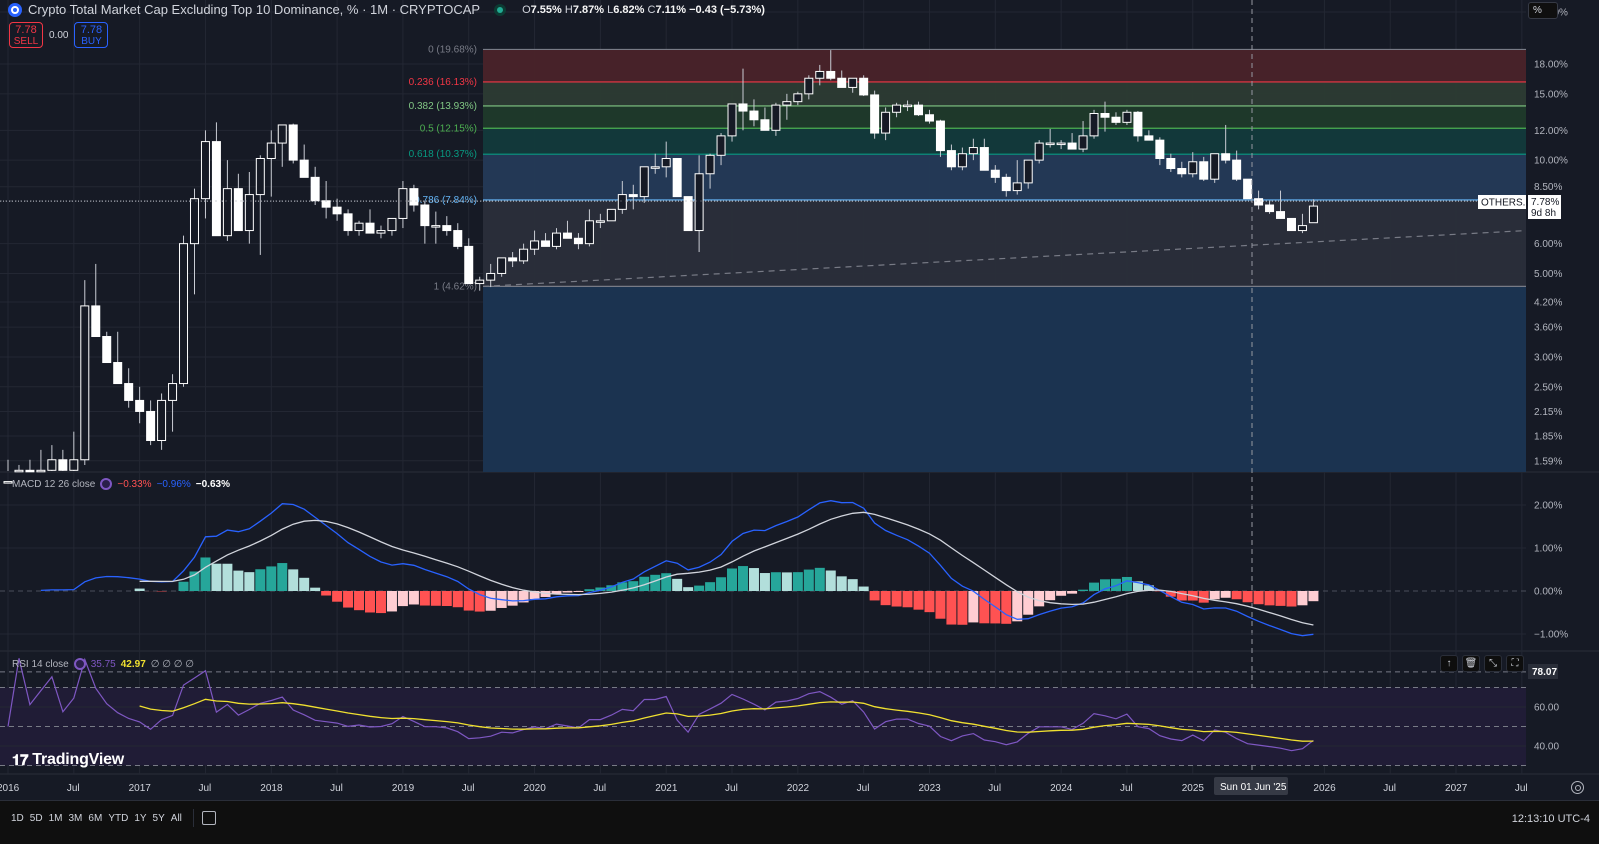 This screenshot has height=844, width=1599. What do you see at coordinates (36, 818) in the screenshot?
I see `range-5d-button: 5D` at bounding box center [36, 818].